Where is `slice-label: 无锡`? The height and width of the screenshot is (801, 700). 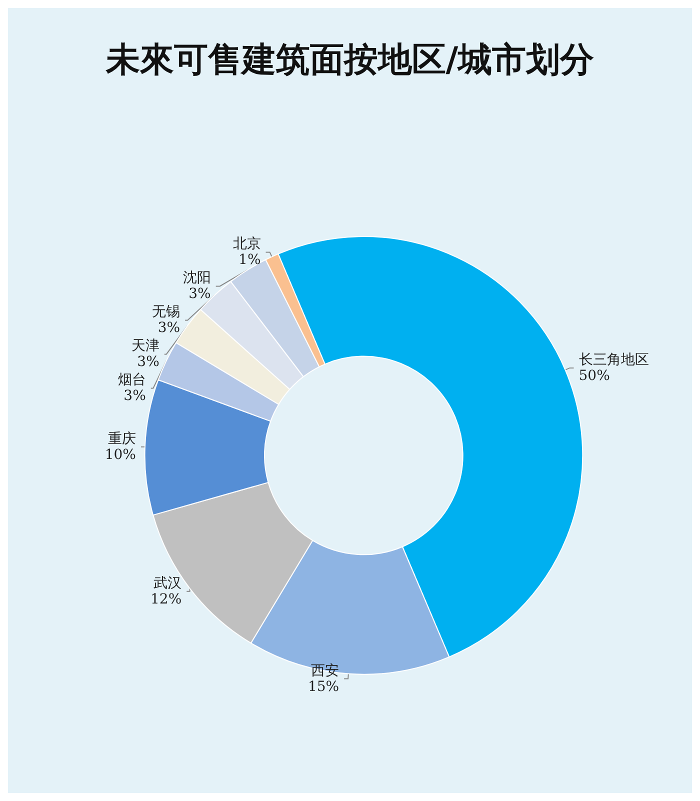
slice-label: 无锡 is located at coordinates (166, 312).